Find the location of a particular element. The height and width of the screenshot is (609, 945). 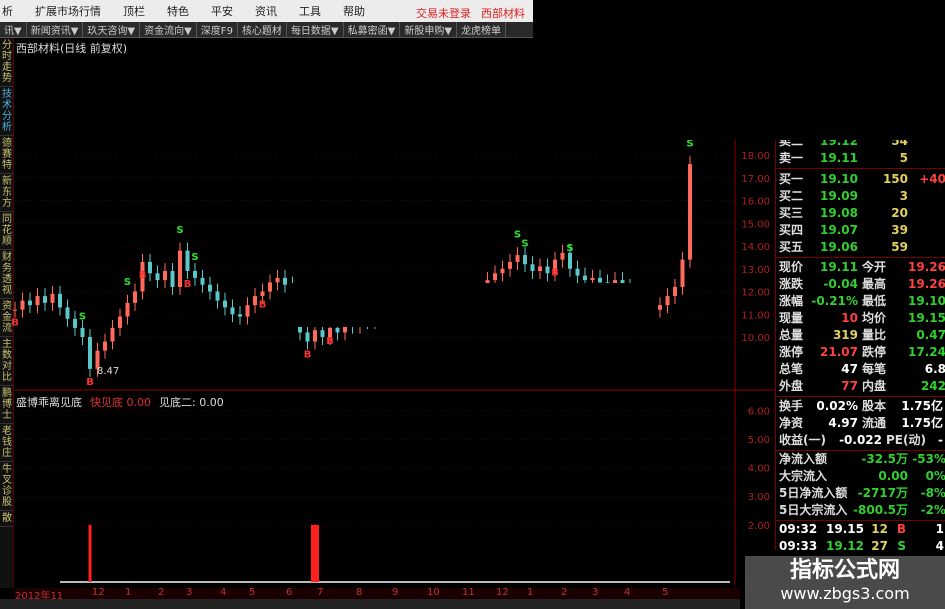

menu-item: 扩展市场行情 is located at coordinates (68, 11).